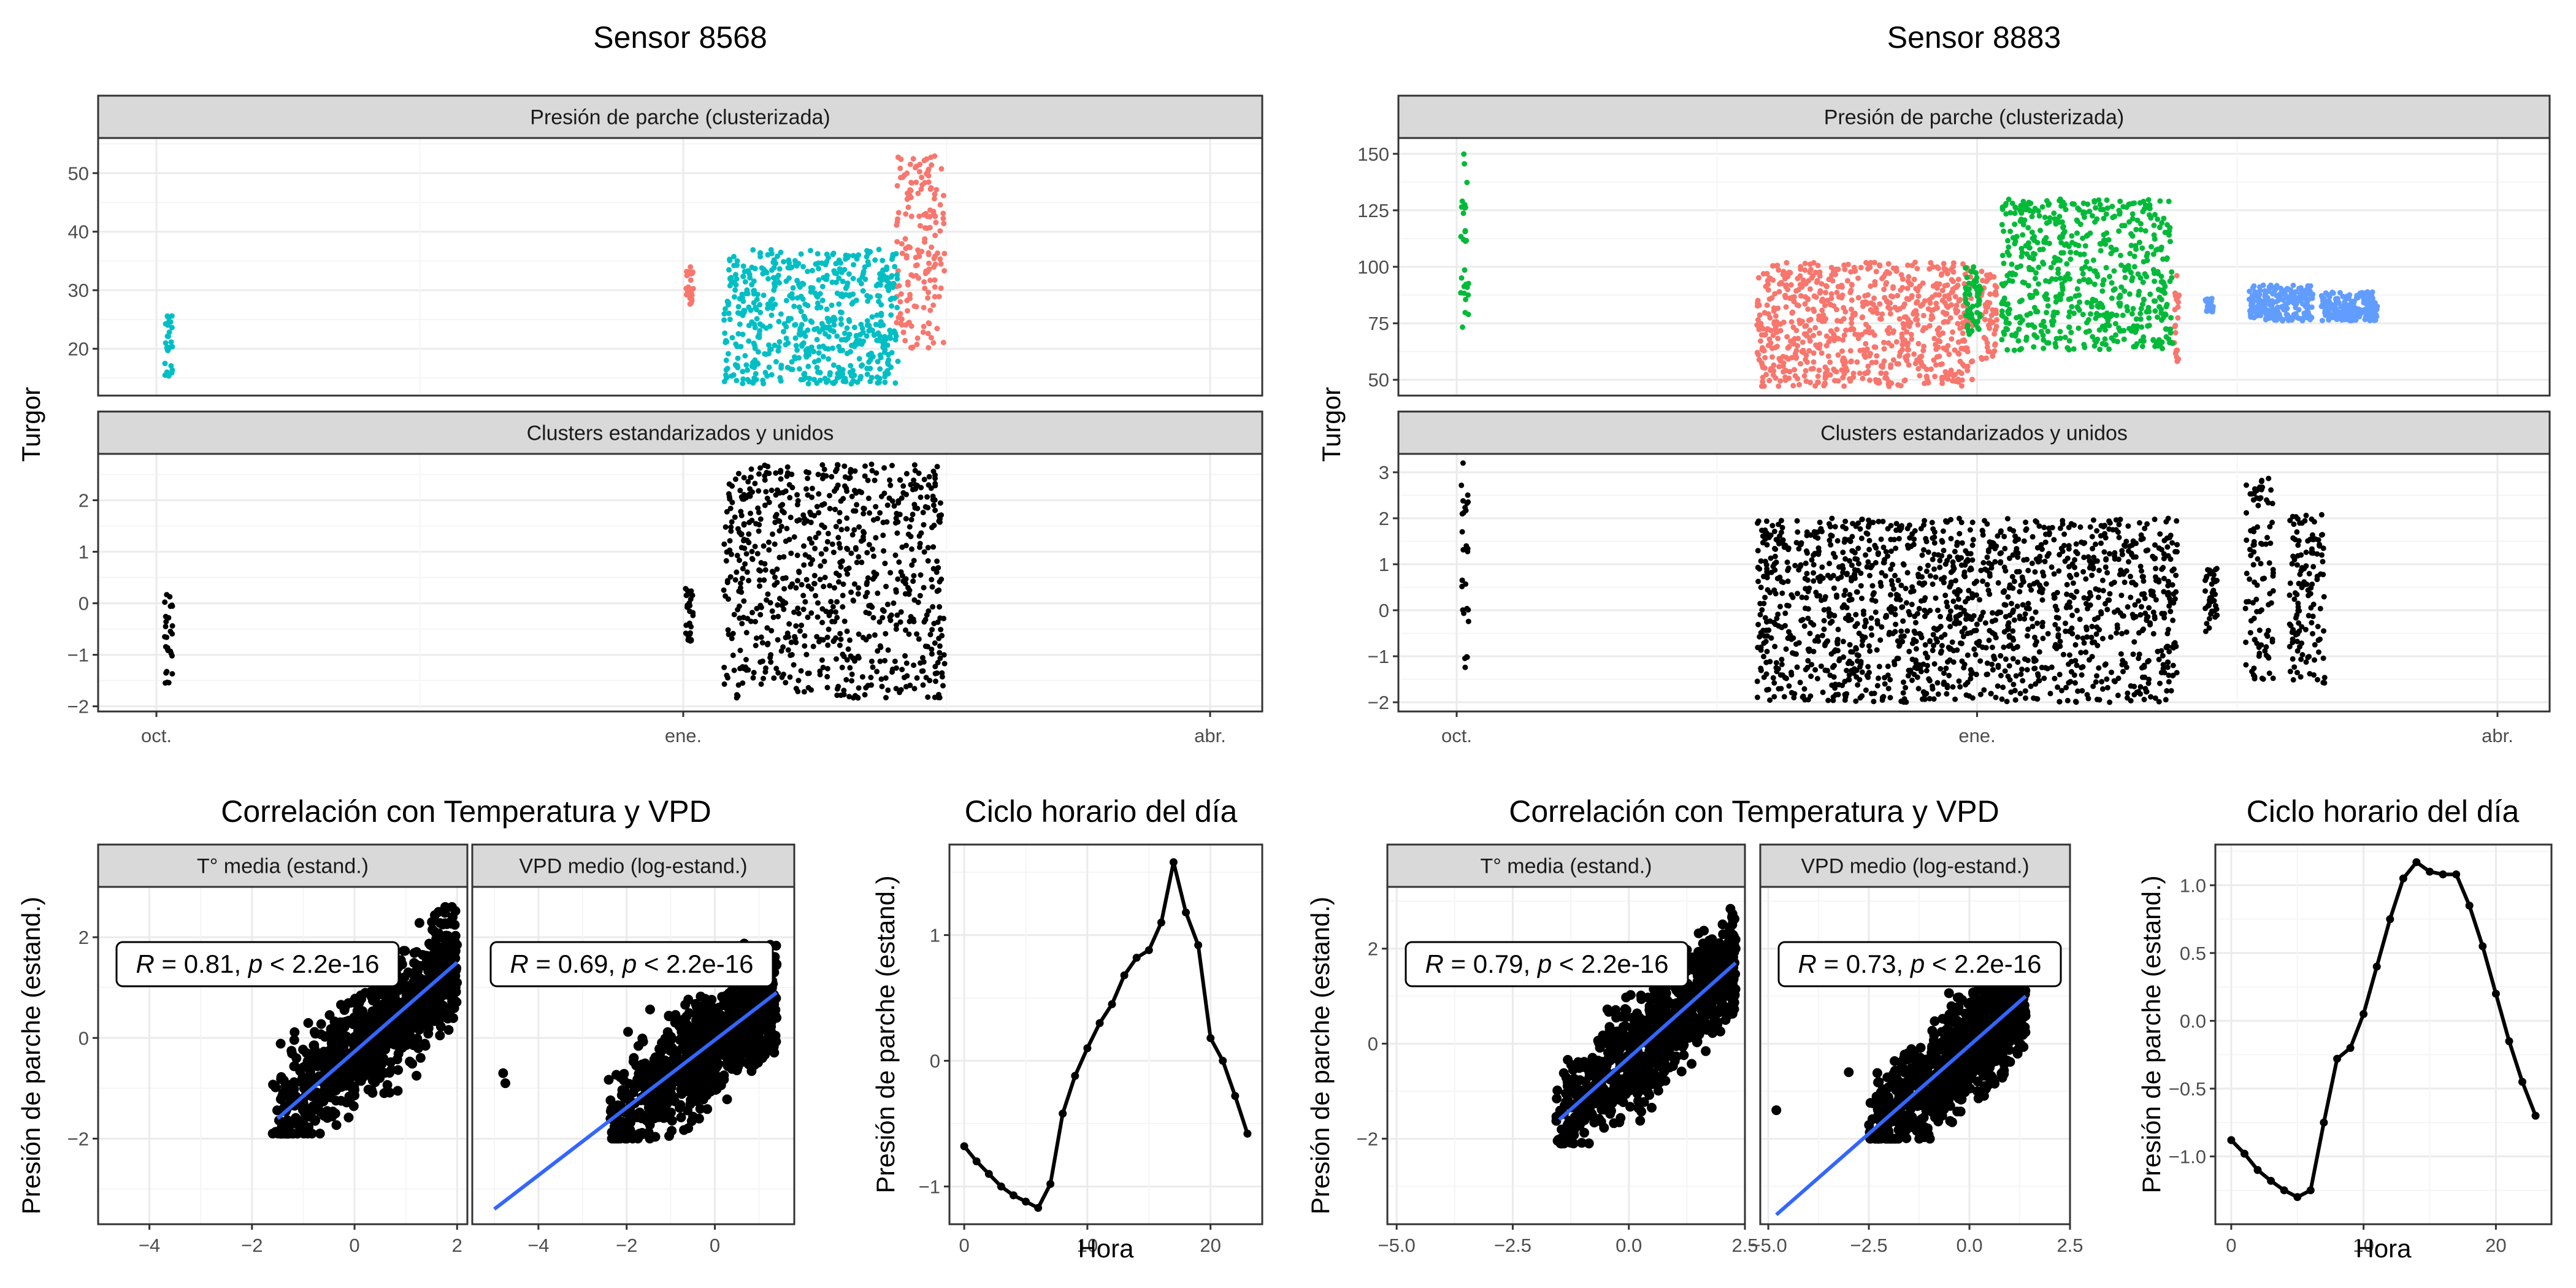 Image resolution: width=2576 pixels, height=1288 pixels. Describe the element at coordinates (31, 424) in the screenshot. I see `sensor0-ylabel: Turgor` at that location.